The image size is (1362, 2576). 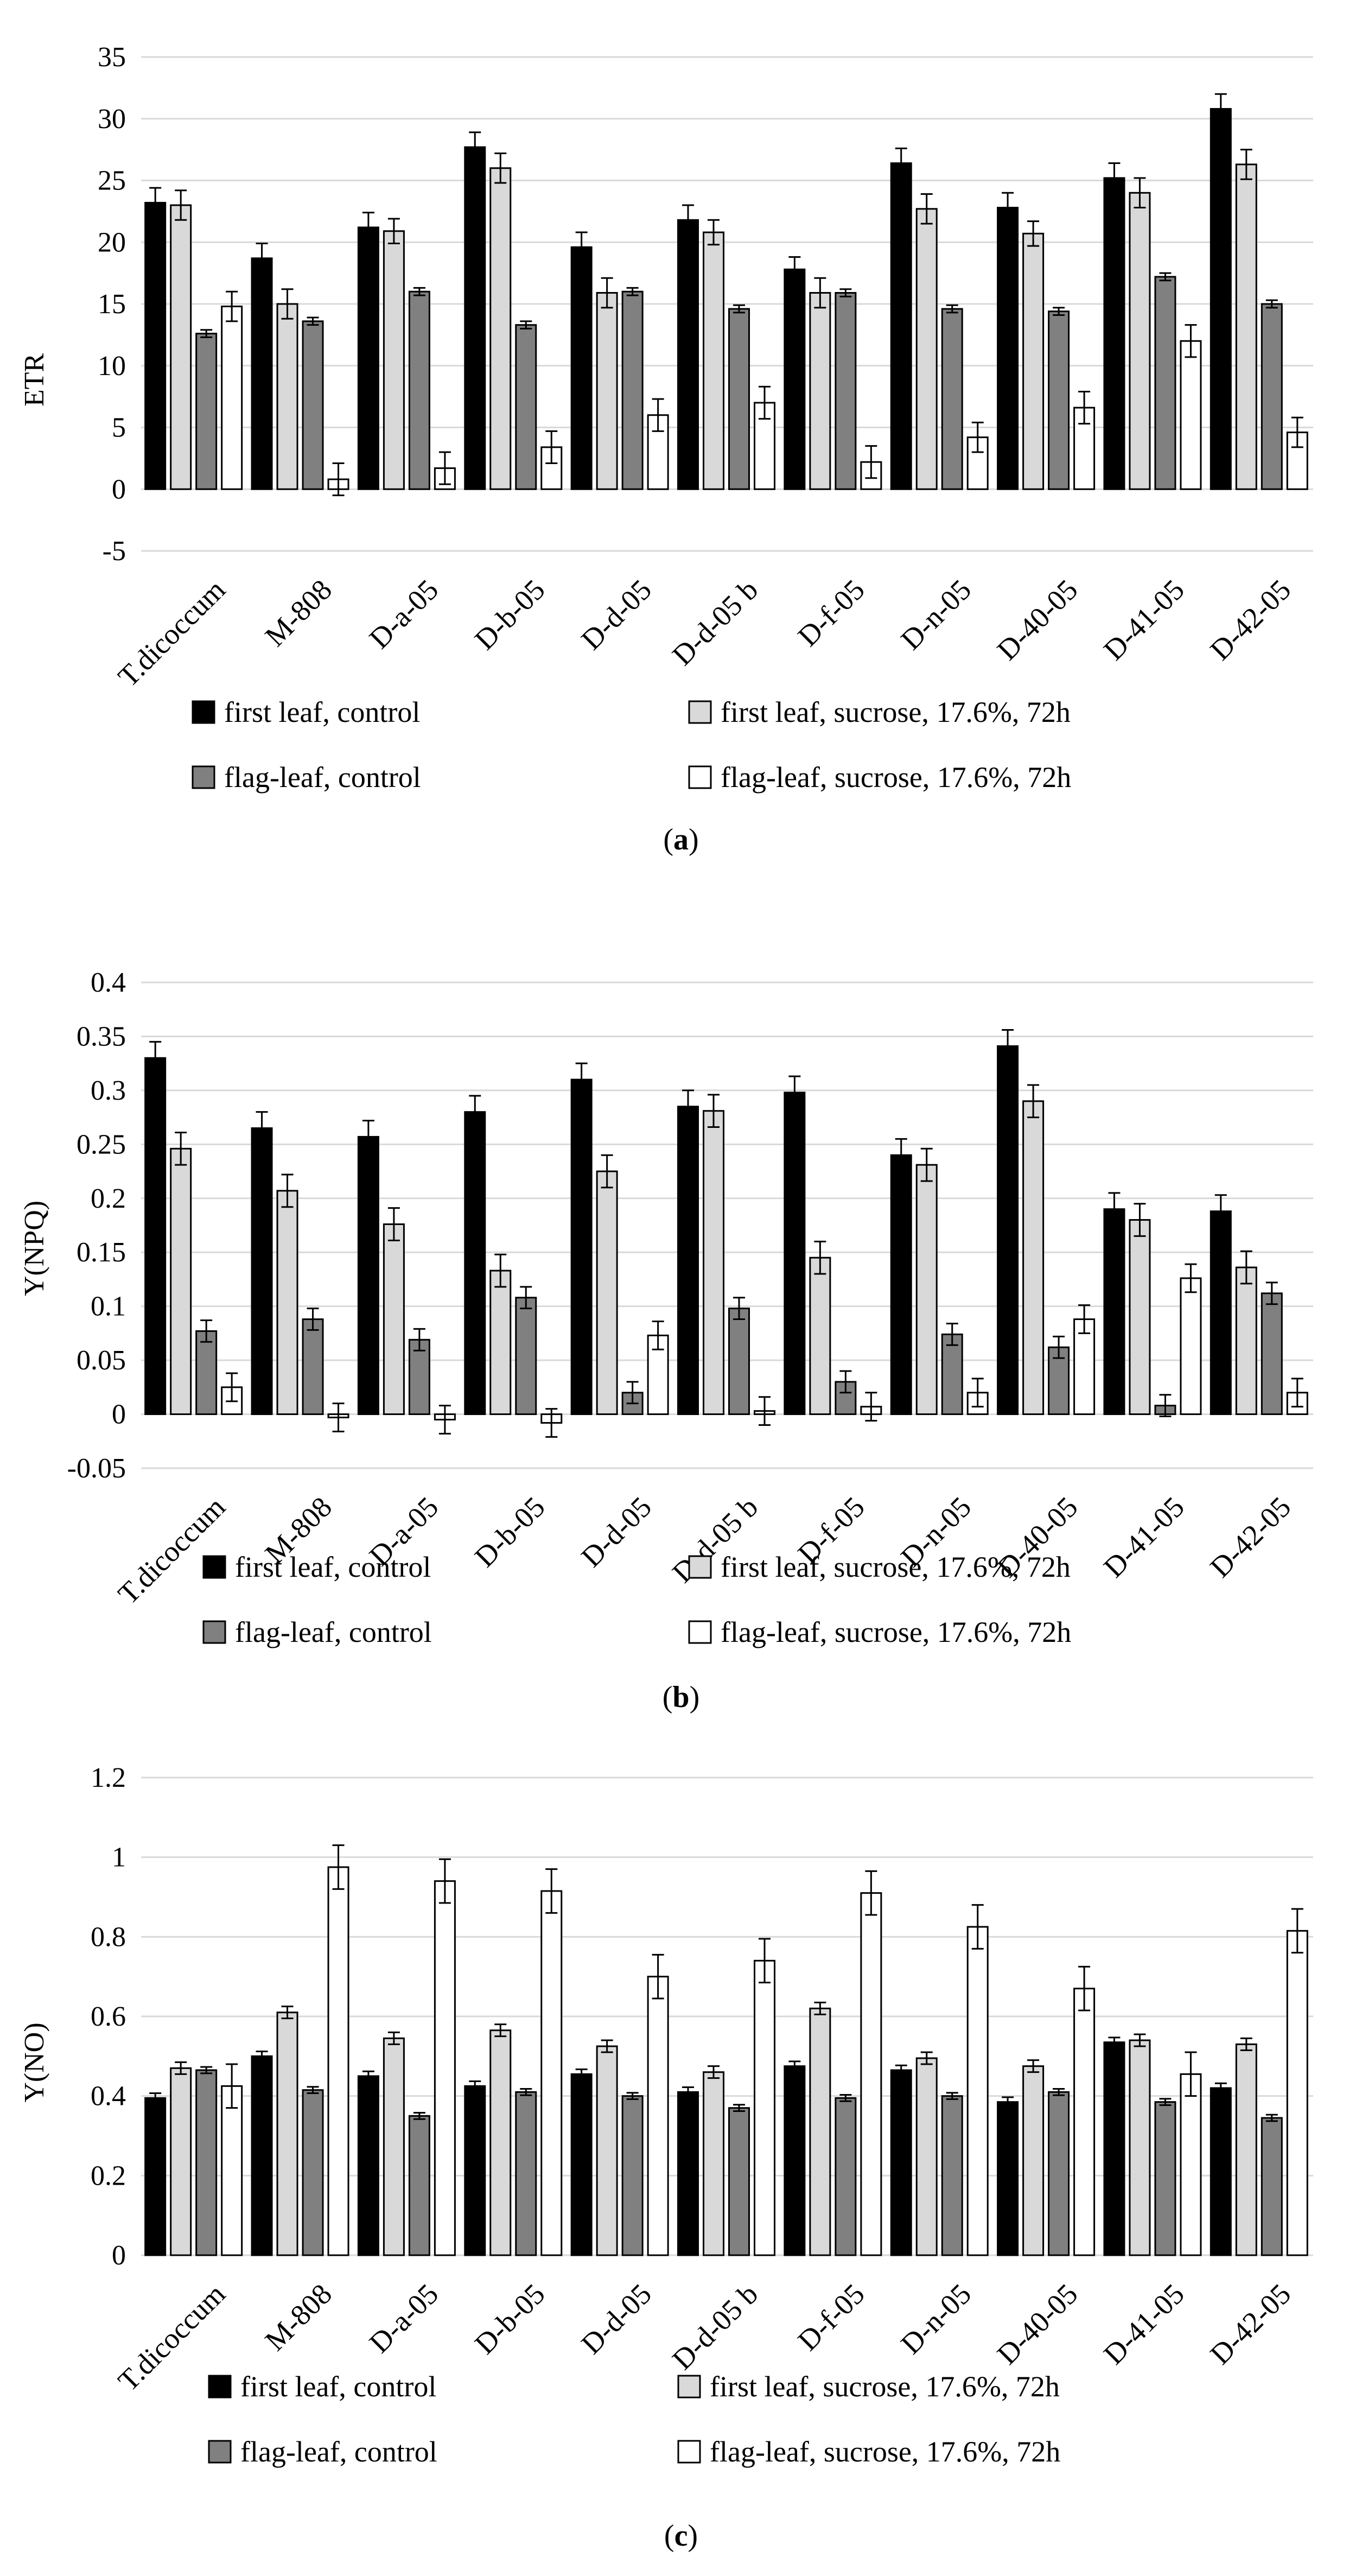 I want to click on y-axis-title: Y(NO), so click(x=34, y=2062).